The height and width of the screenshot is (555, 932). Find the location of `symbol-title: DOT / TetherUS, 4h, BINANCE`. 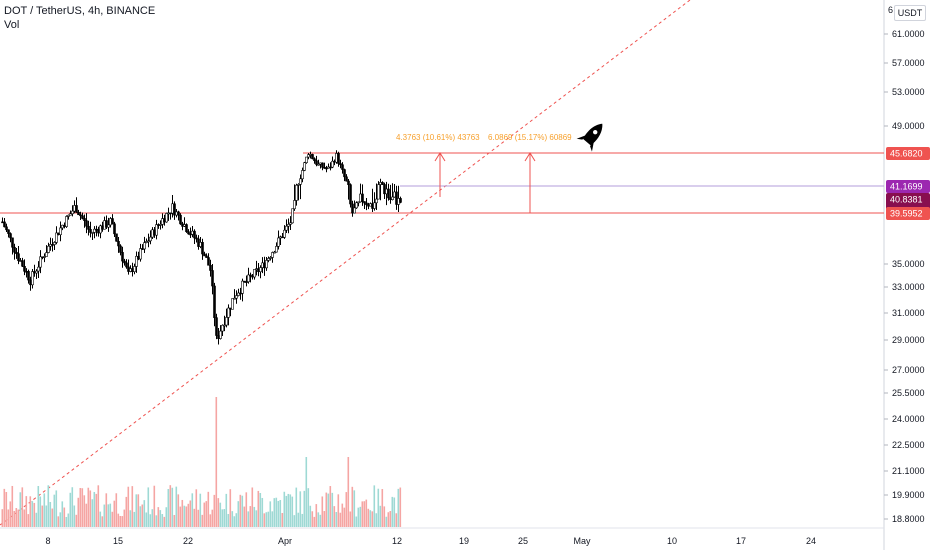

symbol-title: DOT / TetherUS, 4h, BINANCE is located at coordinates (80, 11).